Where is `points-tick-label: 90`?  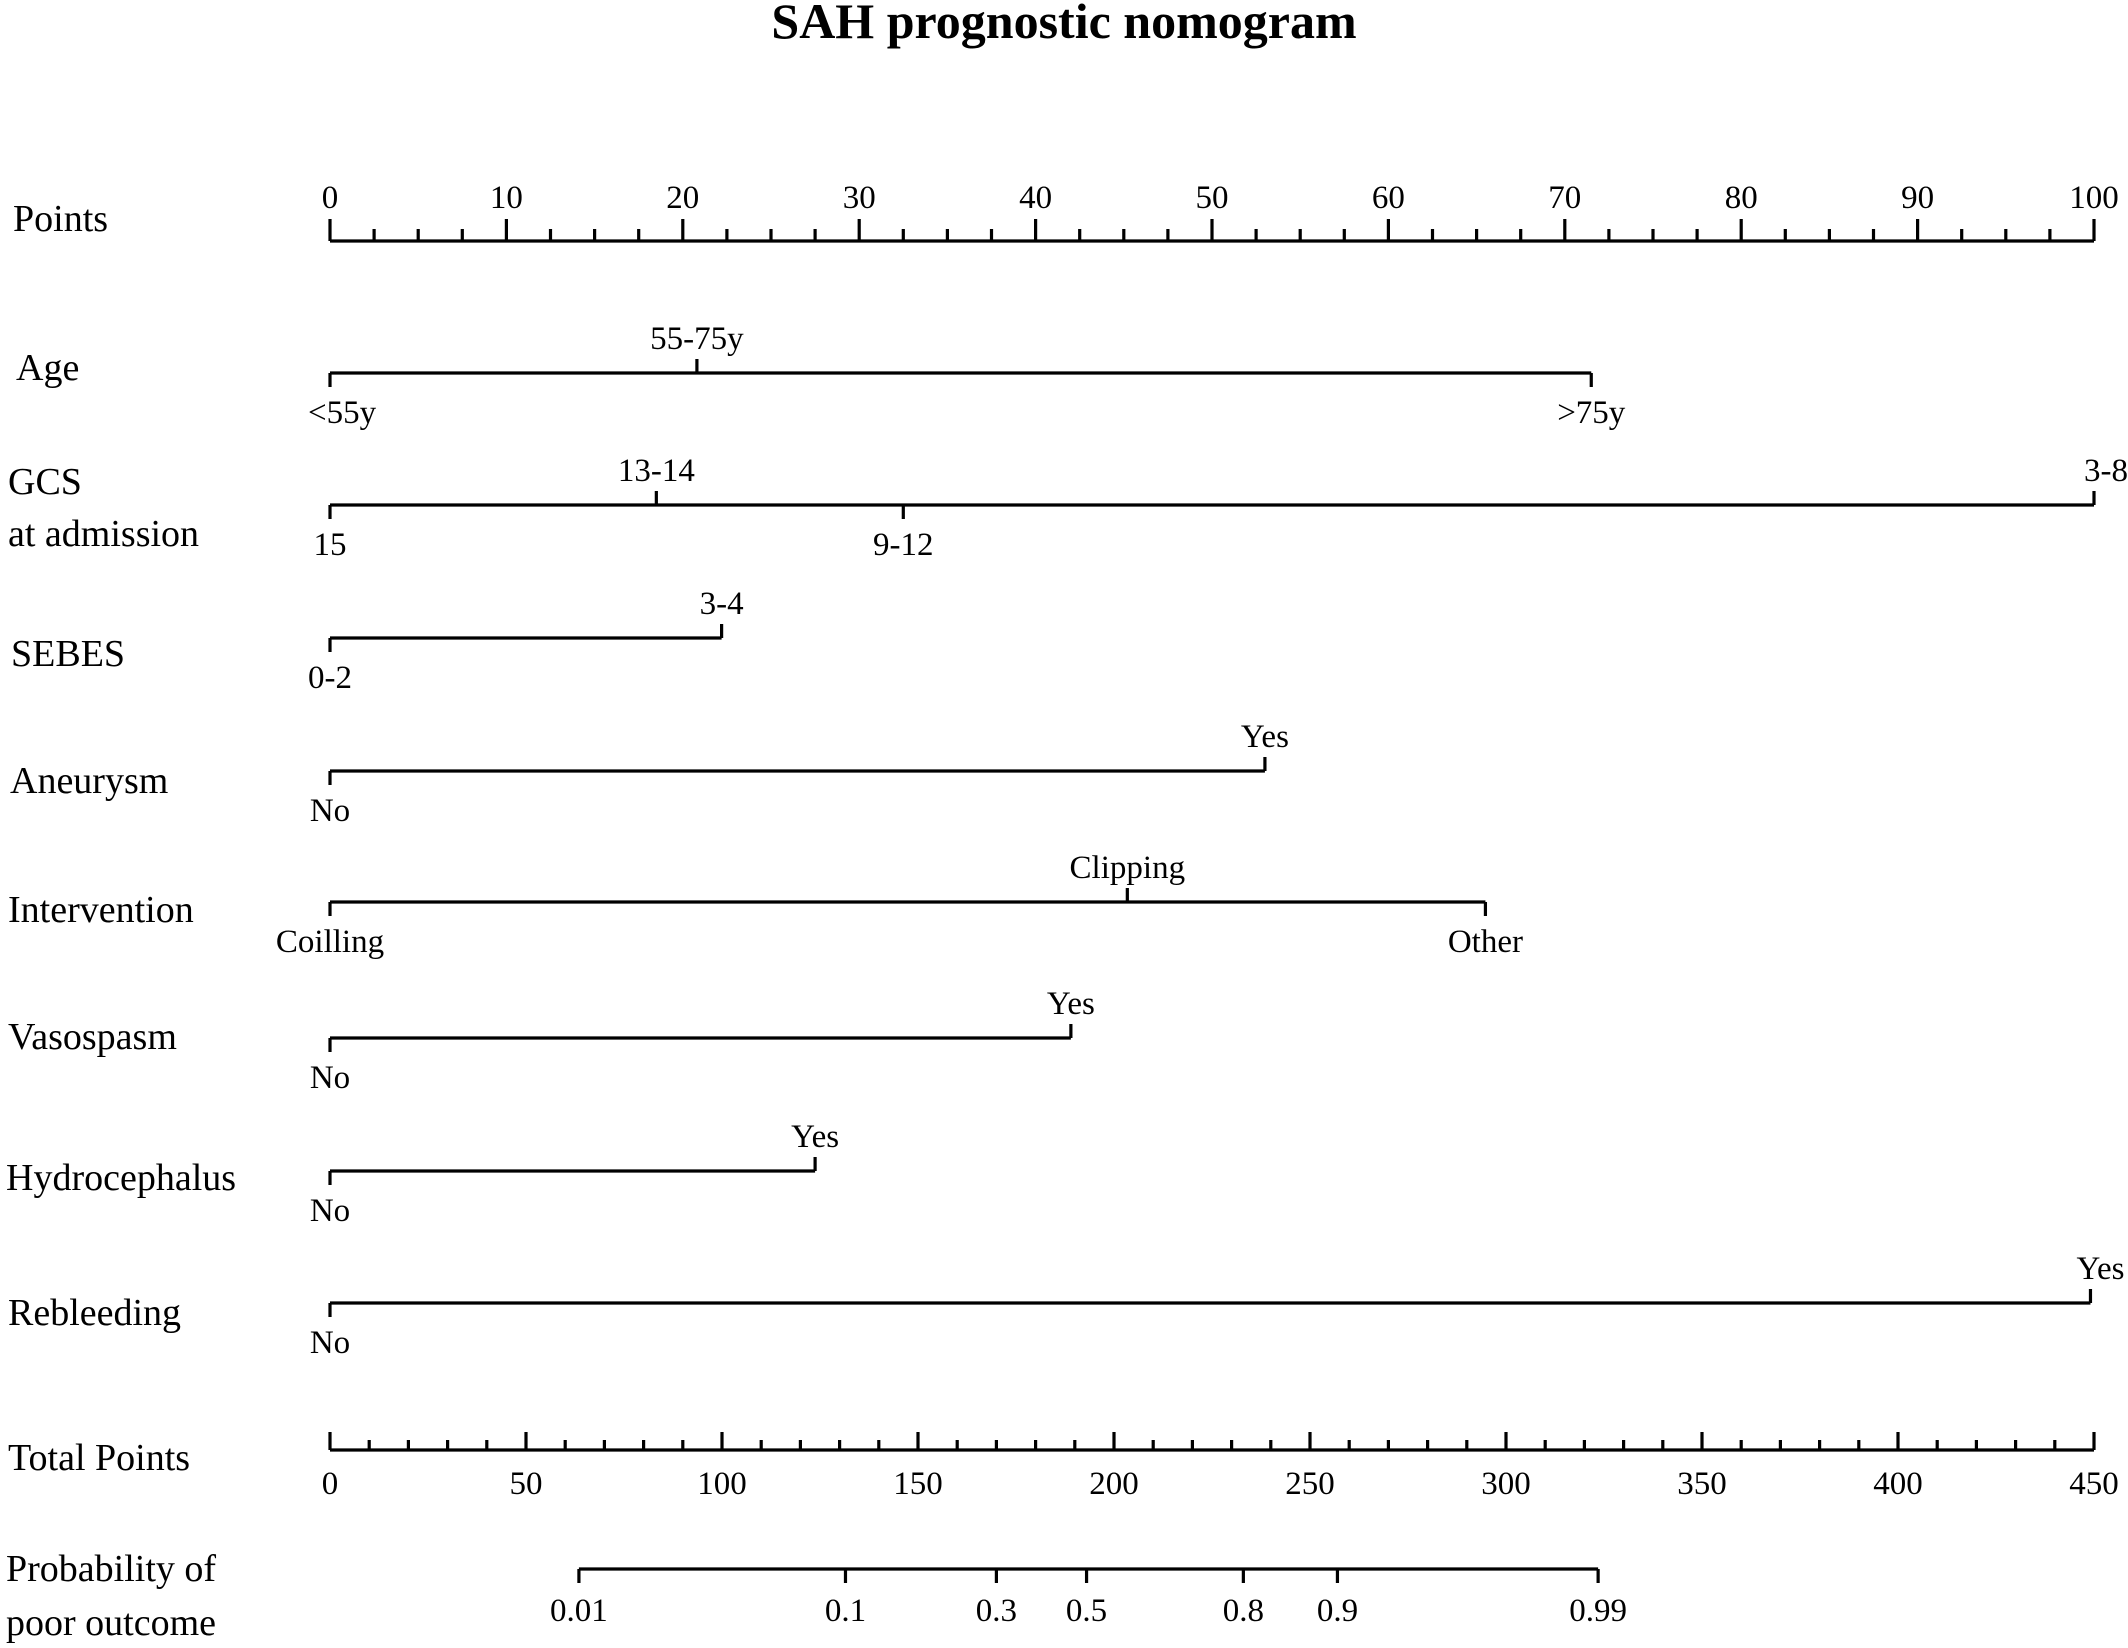 points-tick-label: 90 is located at coordinates (1917, 198).